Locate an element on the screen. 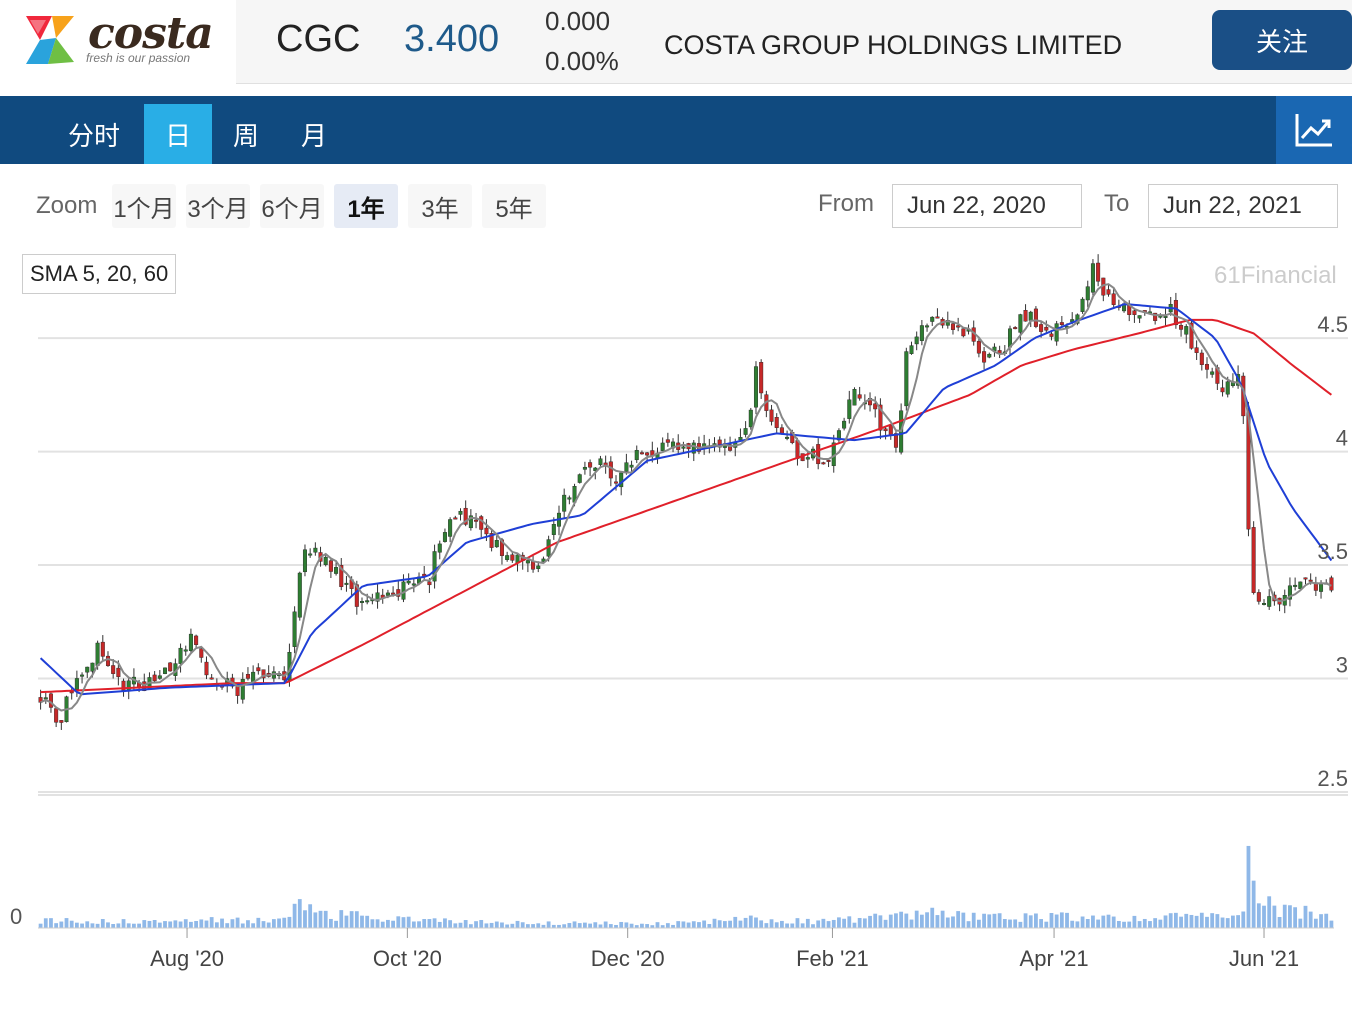 The image size is (1352, 1012). costa-logo-icon is located at coordinates (50, 40).